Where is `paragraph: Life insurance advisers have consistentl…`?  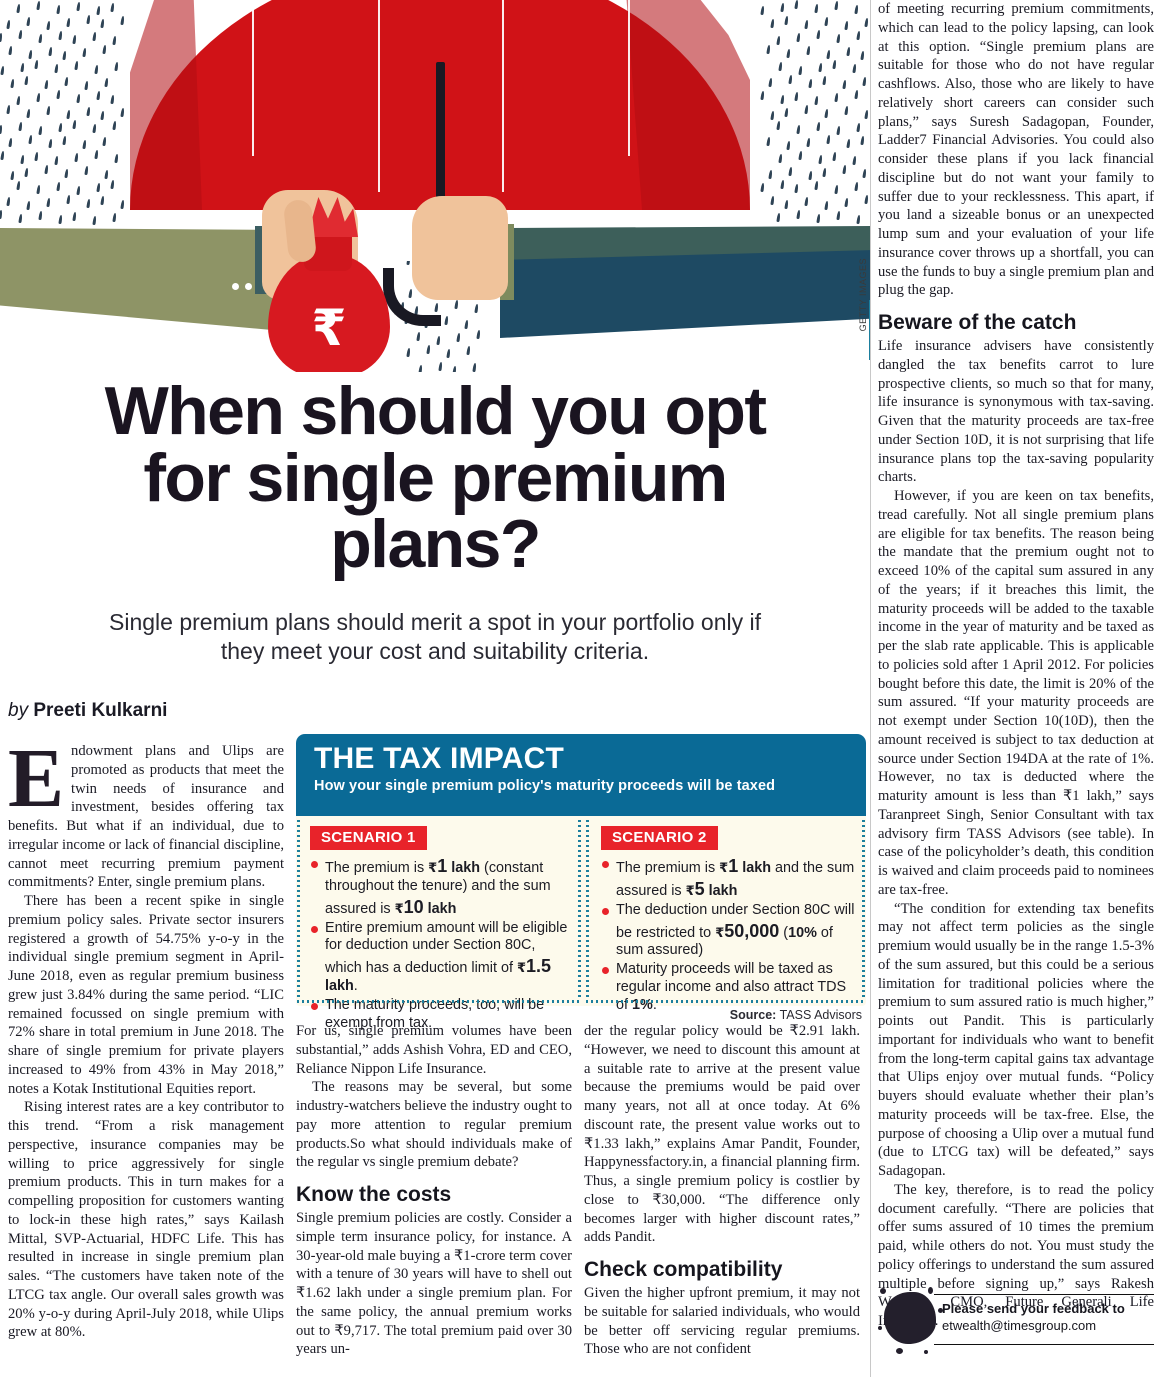 paragraph: Life insurance advisers have consistentl… is located at coordinates (1016, 412).